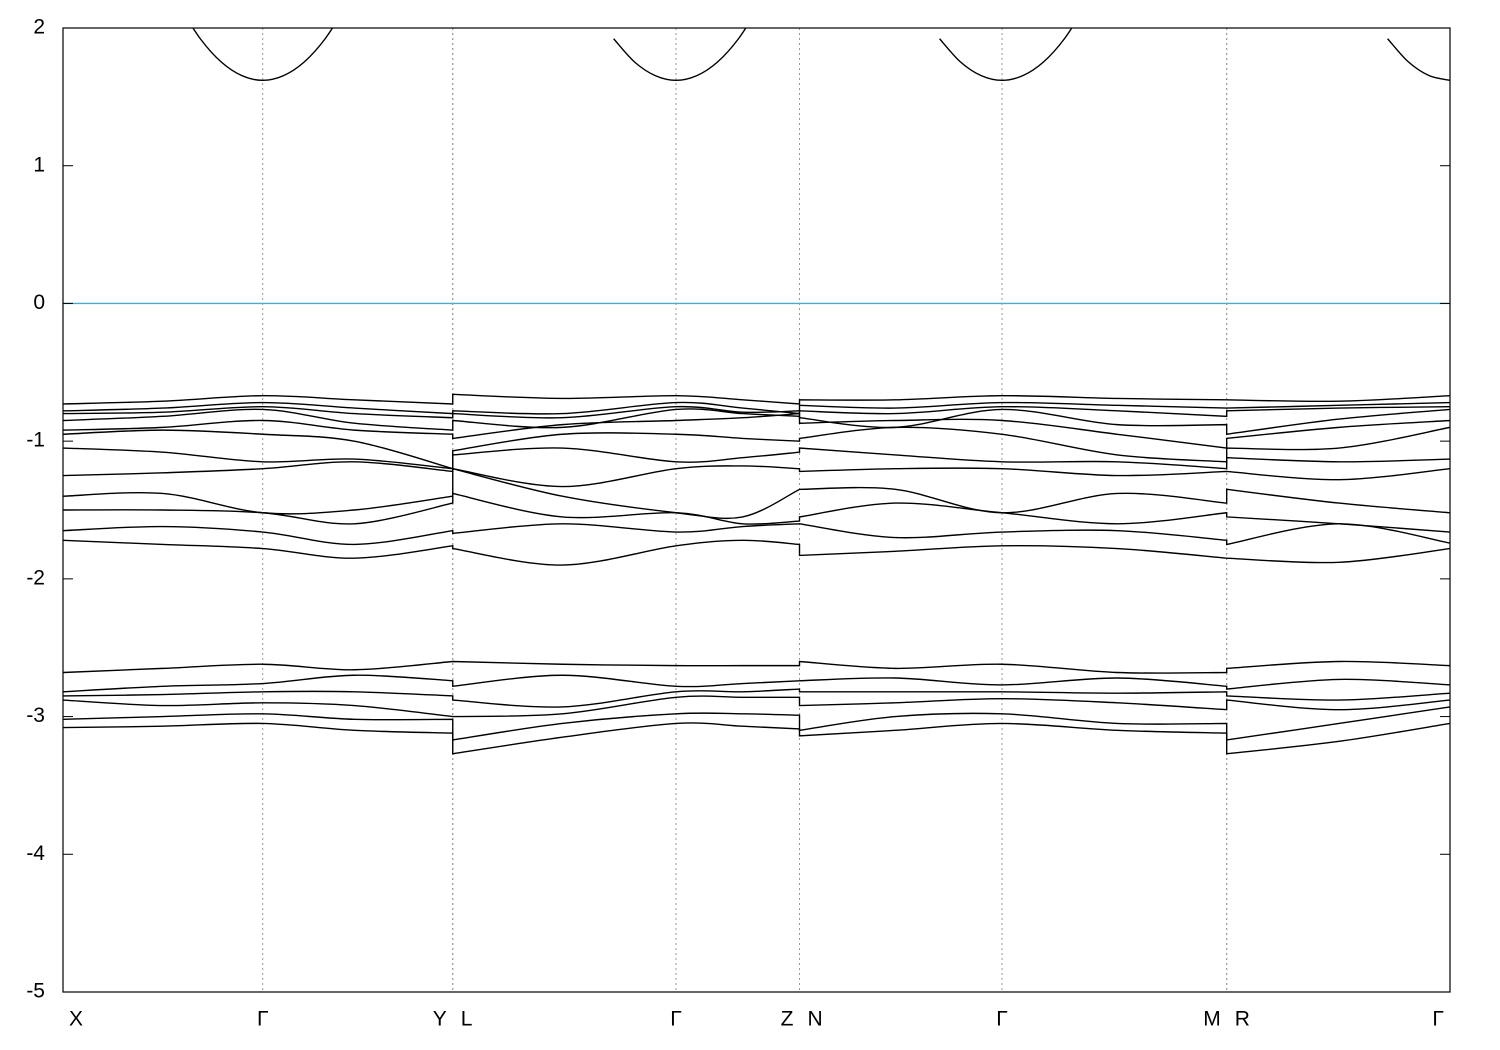 Image resolution: width=1500 pixels, height=1050 pixels. What do you see at coordinates (1212, 1019) in the screenshot?
I see `x-tick-label: M` at bounding box center [1212, 1019].